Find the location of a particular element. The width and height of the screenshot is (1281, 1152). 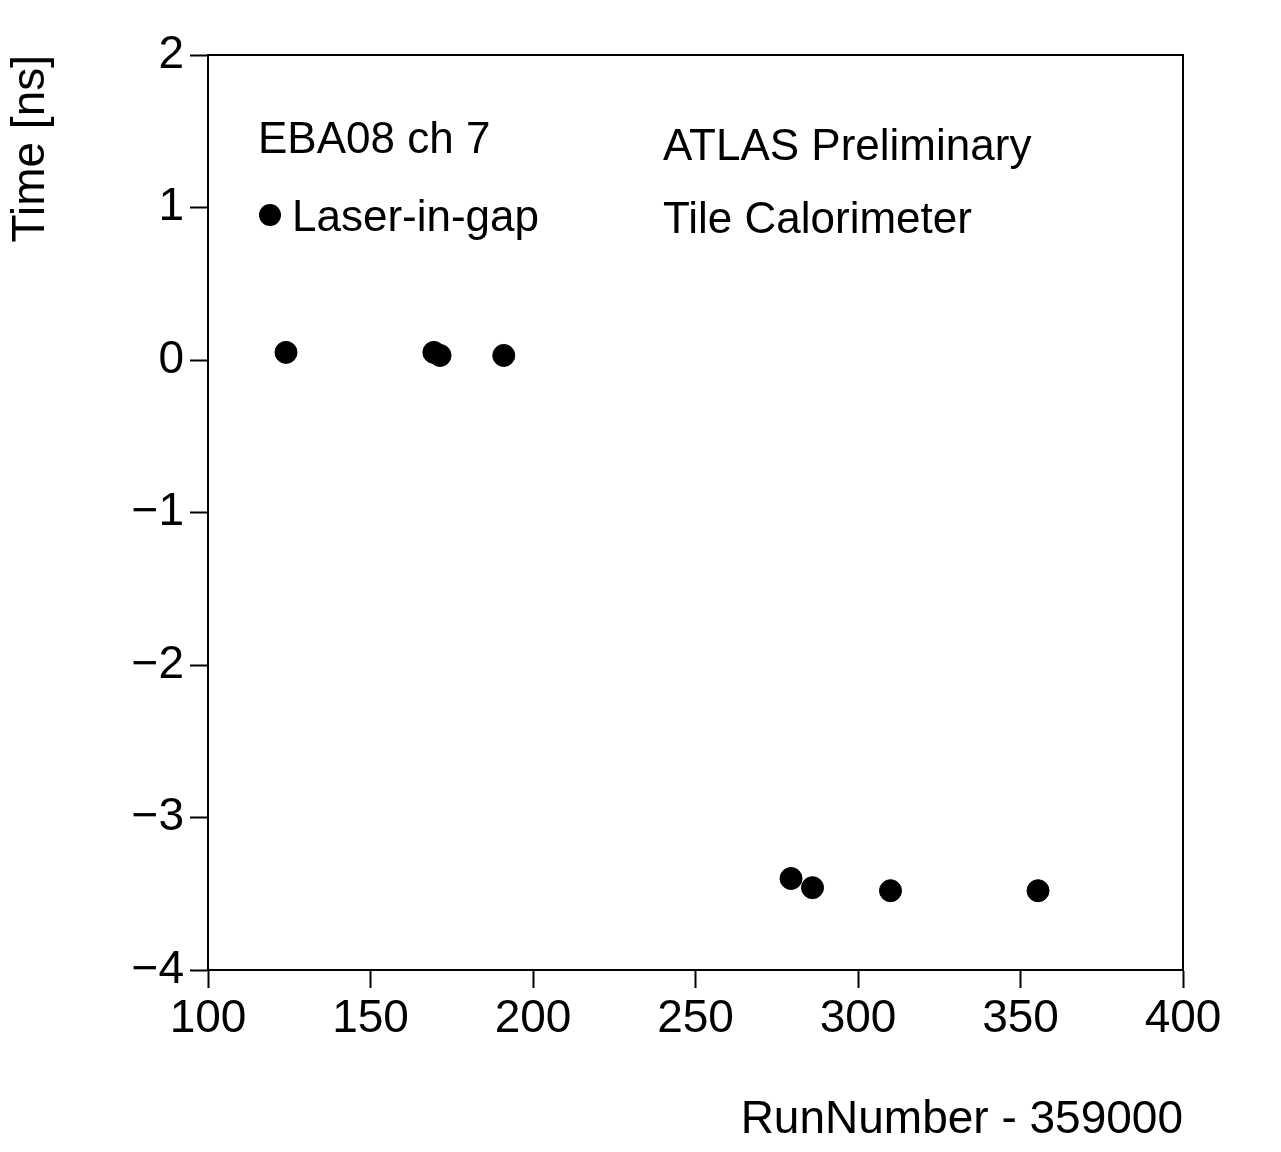

x-tick-label: 250 is located at coordinates (695, 1016).